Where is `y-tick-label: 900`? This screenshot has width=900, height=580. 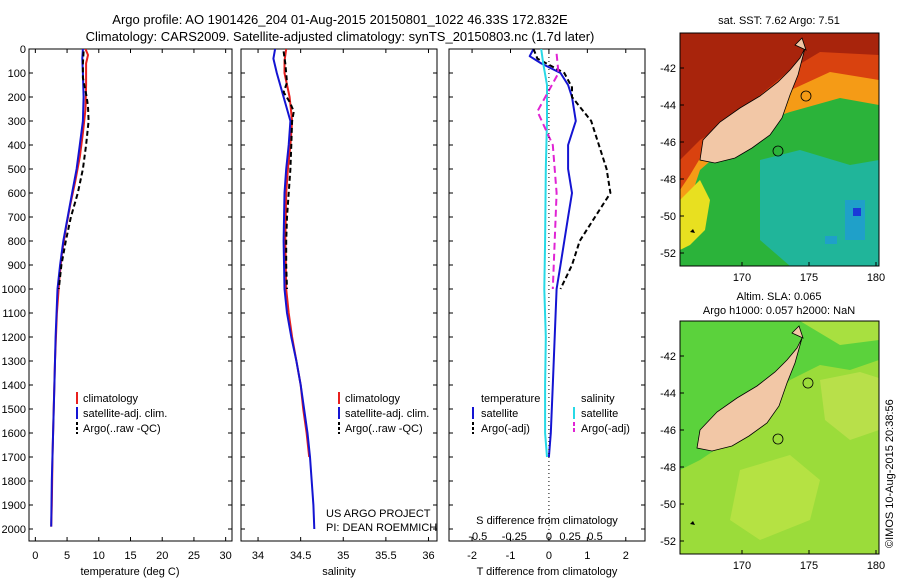 y-tick-label: 900 is located at coordinates (17, 266).